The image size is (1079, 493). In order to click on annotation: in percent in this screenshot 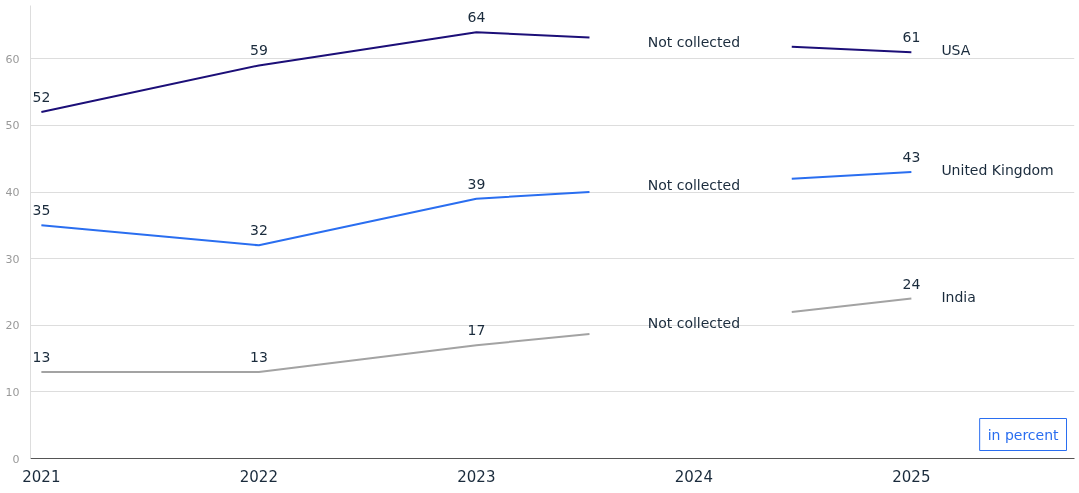, I will do `click(1023, 434)`.